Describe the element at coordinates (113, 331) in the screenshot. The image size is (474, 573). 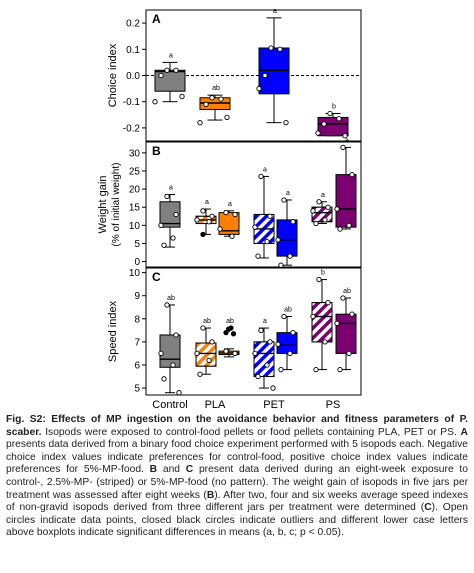
I see `y-axis-label: Speed index` at that location.